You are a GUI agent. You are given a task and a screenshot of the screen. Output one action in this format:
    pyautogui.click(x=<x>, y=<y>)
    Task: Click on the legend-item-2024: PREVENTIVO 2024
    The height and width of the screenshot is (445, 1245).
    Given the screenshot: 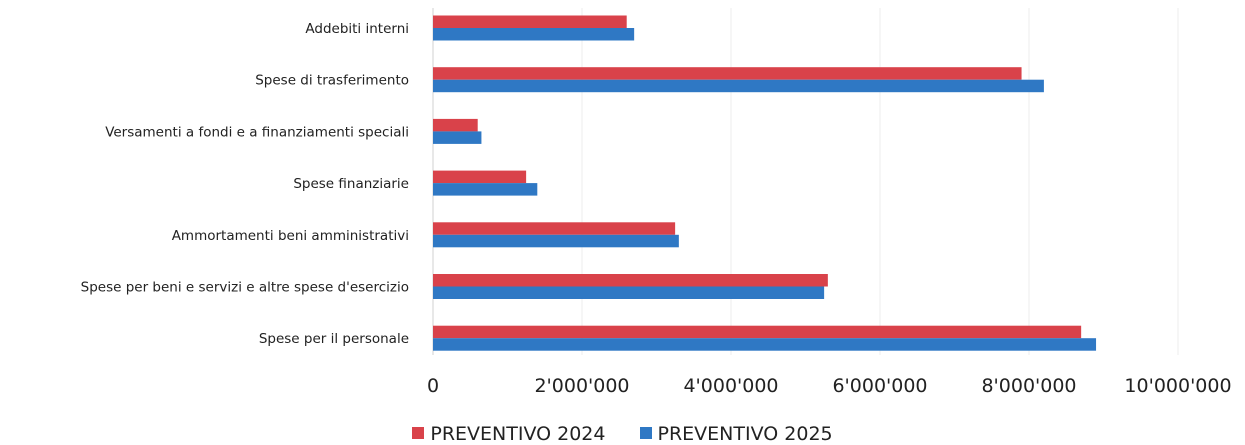 What is the action you would take?
    pyautogui.click(x=508, y=434)
    